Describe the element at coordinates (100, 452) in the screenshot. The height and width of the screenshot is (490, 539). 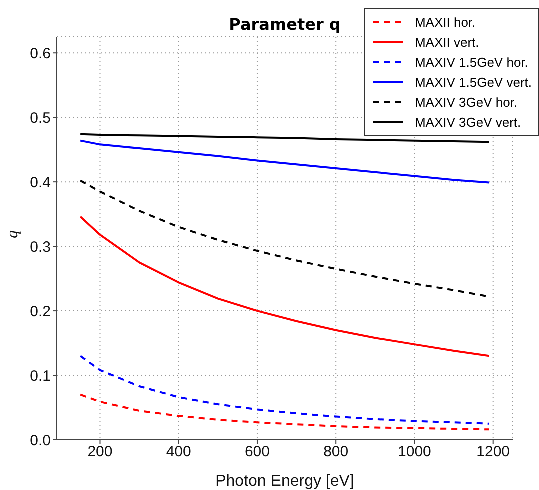
I see `x-tick-label: 200` at that location.